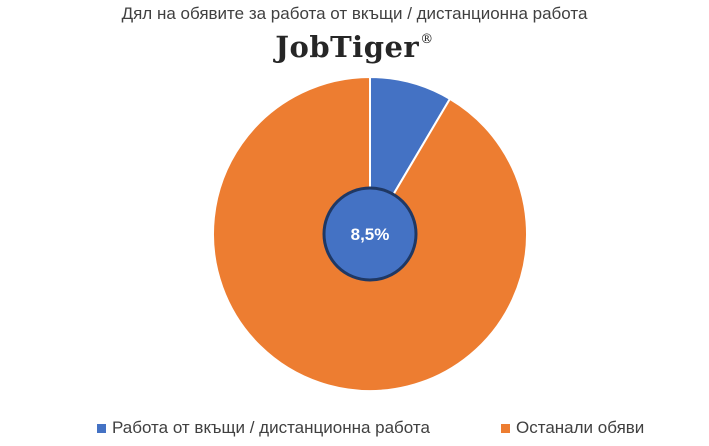 This screenshot has height=446, width=709. I want to click on legend-item-other-ads: Останали обяви, so click(572, 428).